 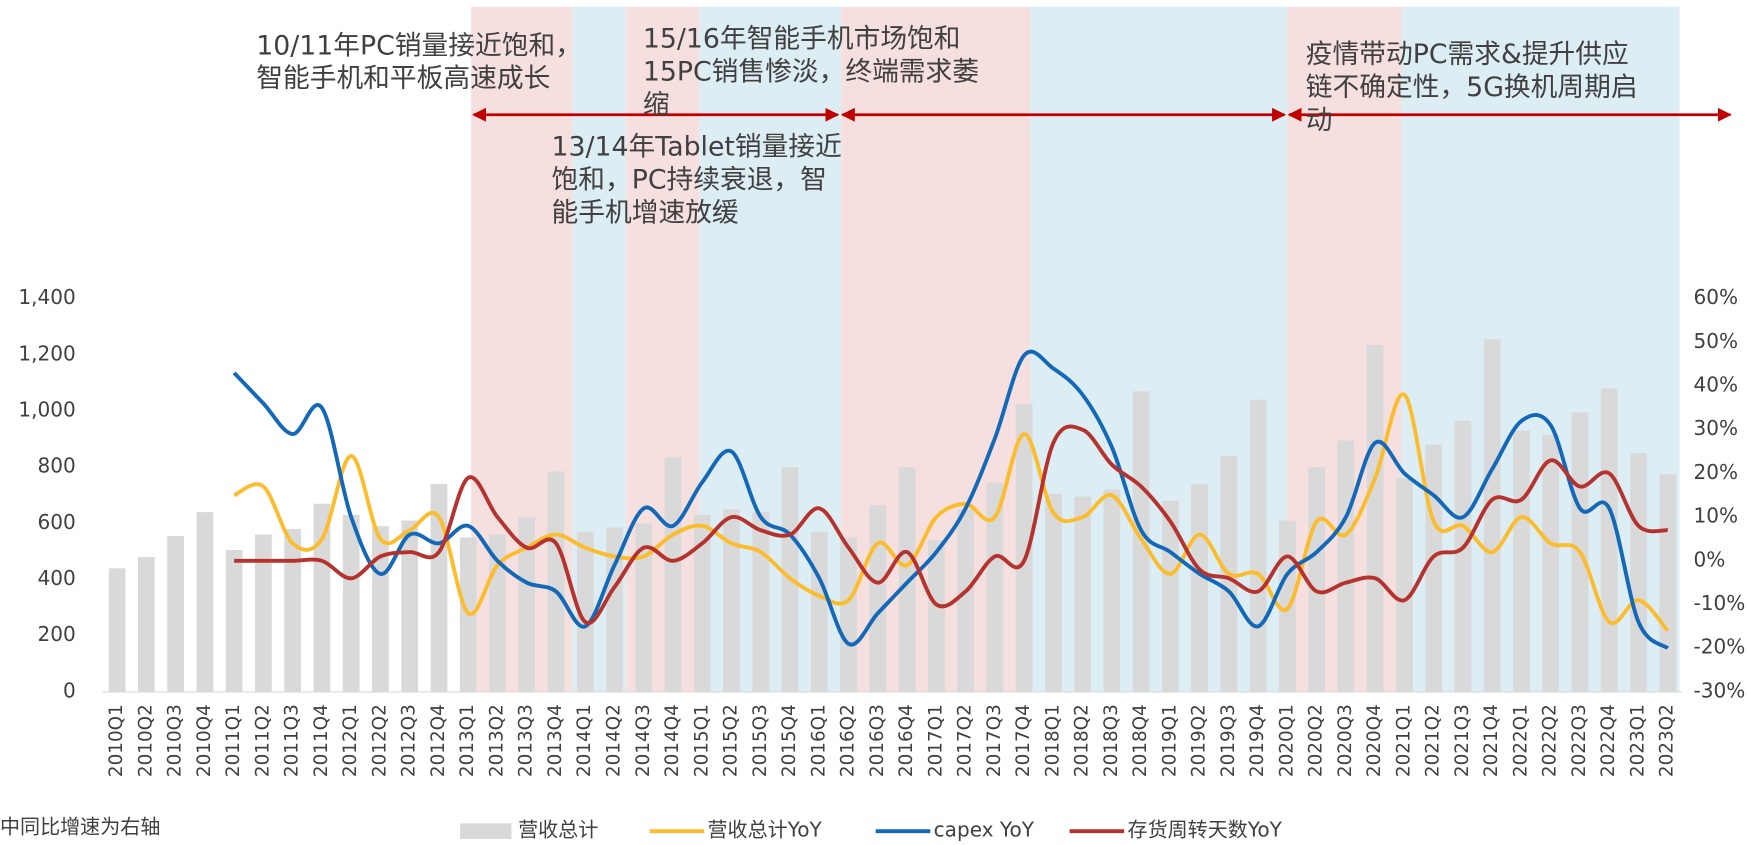 What do you see at coordinates (1667, 740) in the screenshot?
I see `x-tick-label: 2023Q2` at bounding box center [1667, 740].